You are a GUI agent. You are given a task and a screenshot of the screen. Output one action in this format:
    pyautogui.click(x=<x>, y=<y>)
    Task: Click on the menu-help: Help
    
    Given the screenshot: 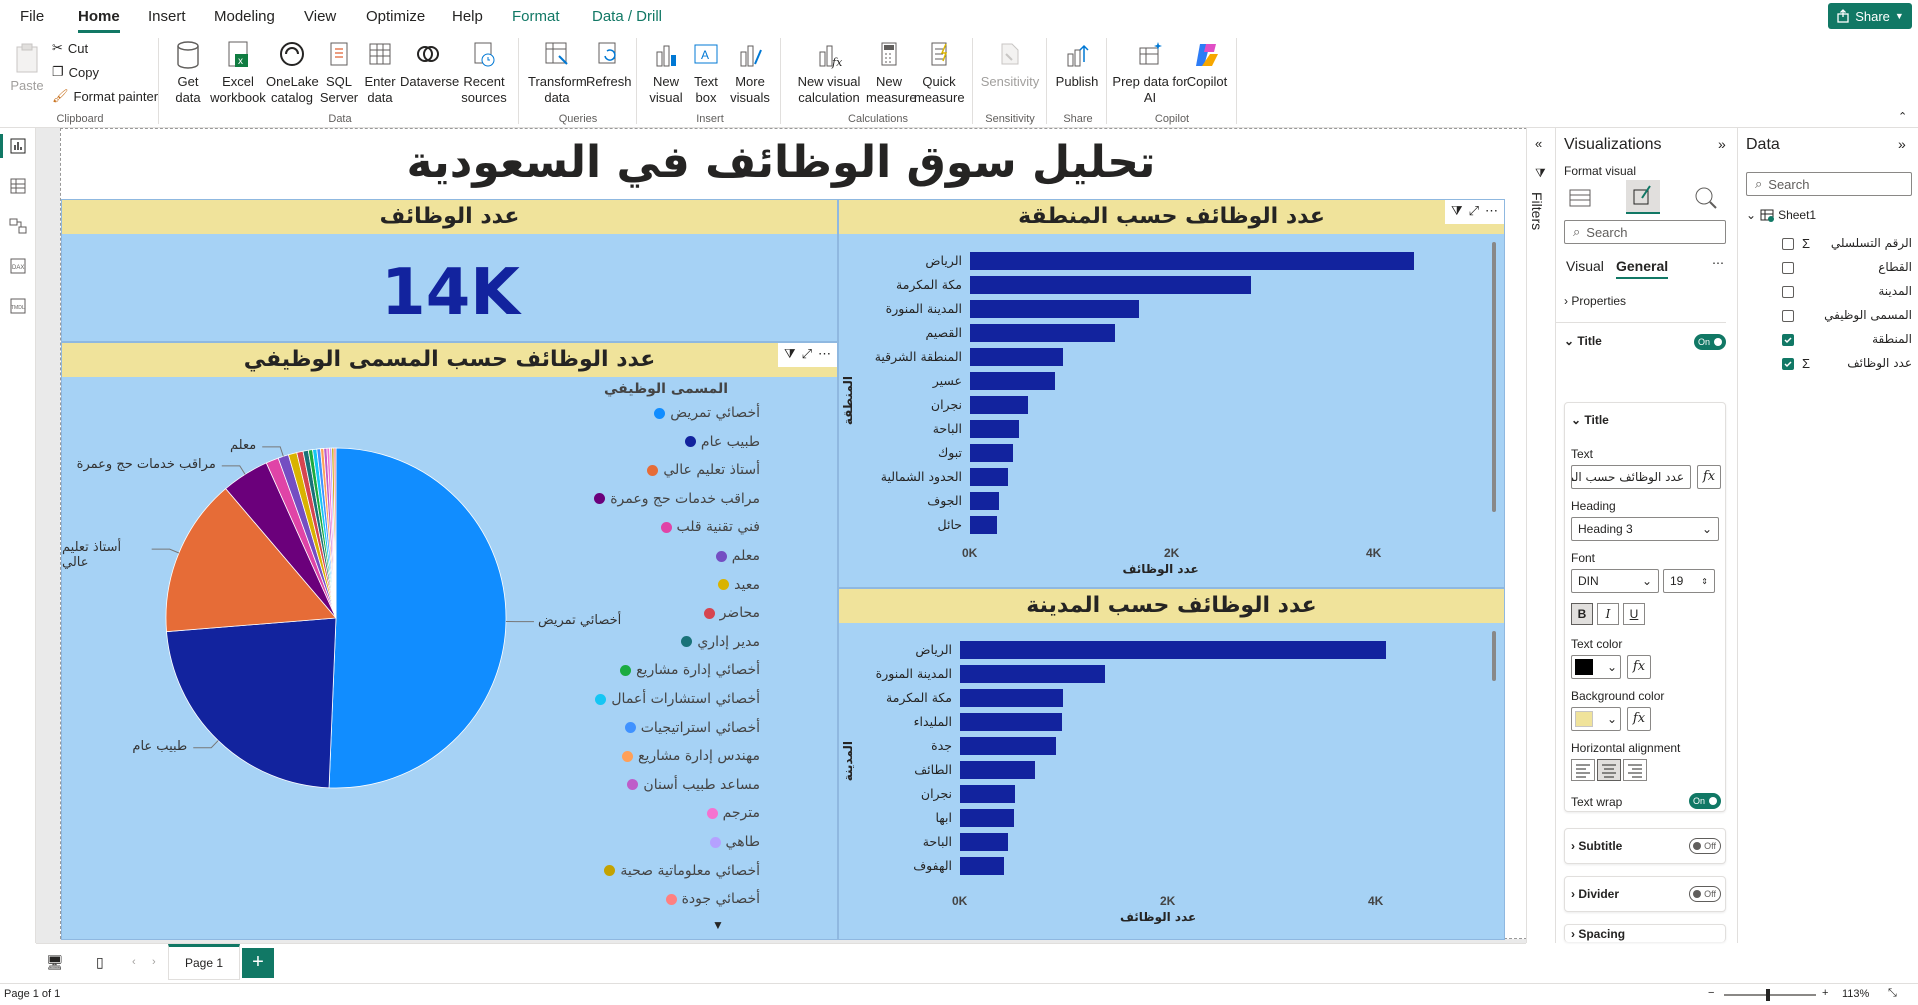 What is the action you would take?
    pyautogui.click(x=467, y=16)
    